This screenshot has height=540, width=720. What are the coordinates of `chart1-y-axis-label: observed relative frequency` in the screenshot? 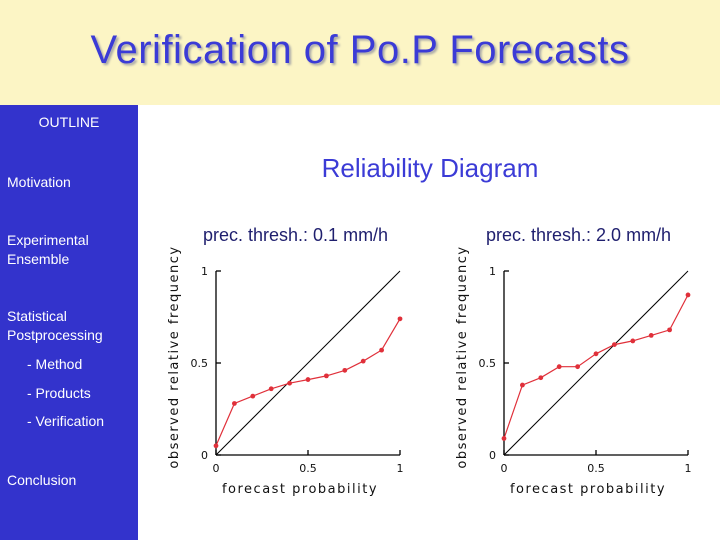 It's located at (174, 356).